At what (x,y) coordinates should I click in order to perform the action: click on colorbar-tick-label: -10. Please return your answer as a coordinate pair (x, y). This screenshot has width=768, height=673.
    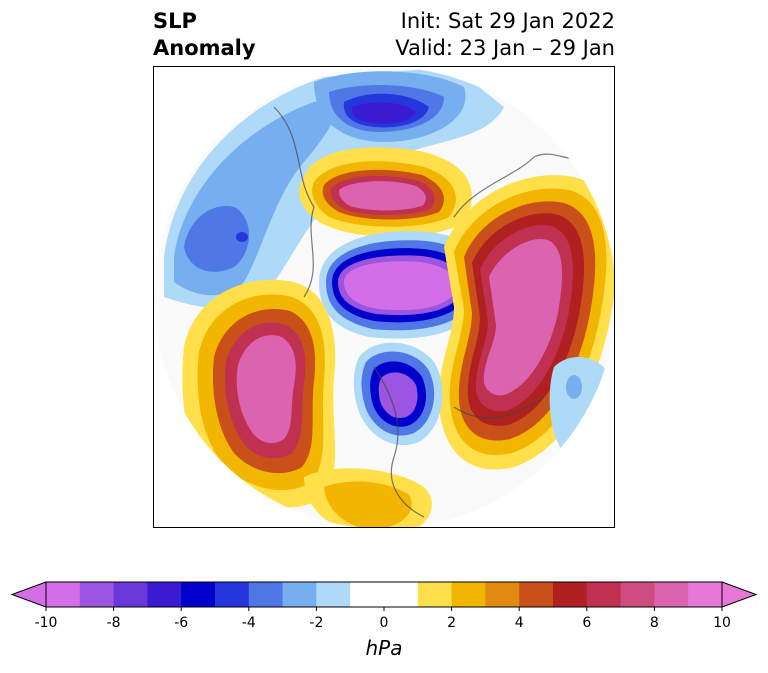
    Looking at the image, I should click on (46, 623).